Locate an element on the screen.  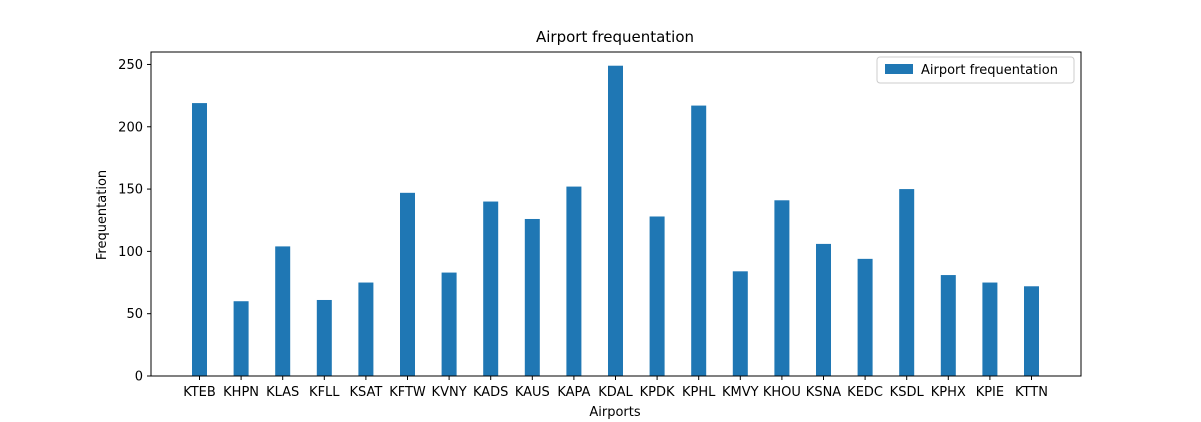
x-tick-label: KLAS is located at coordinates (282, 392).